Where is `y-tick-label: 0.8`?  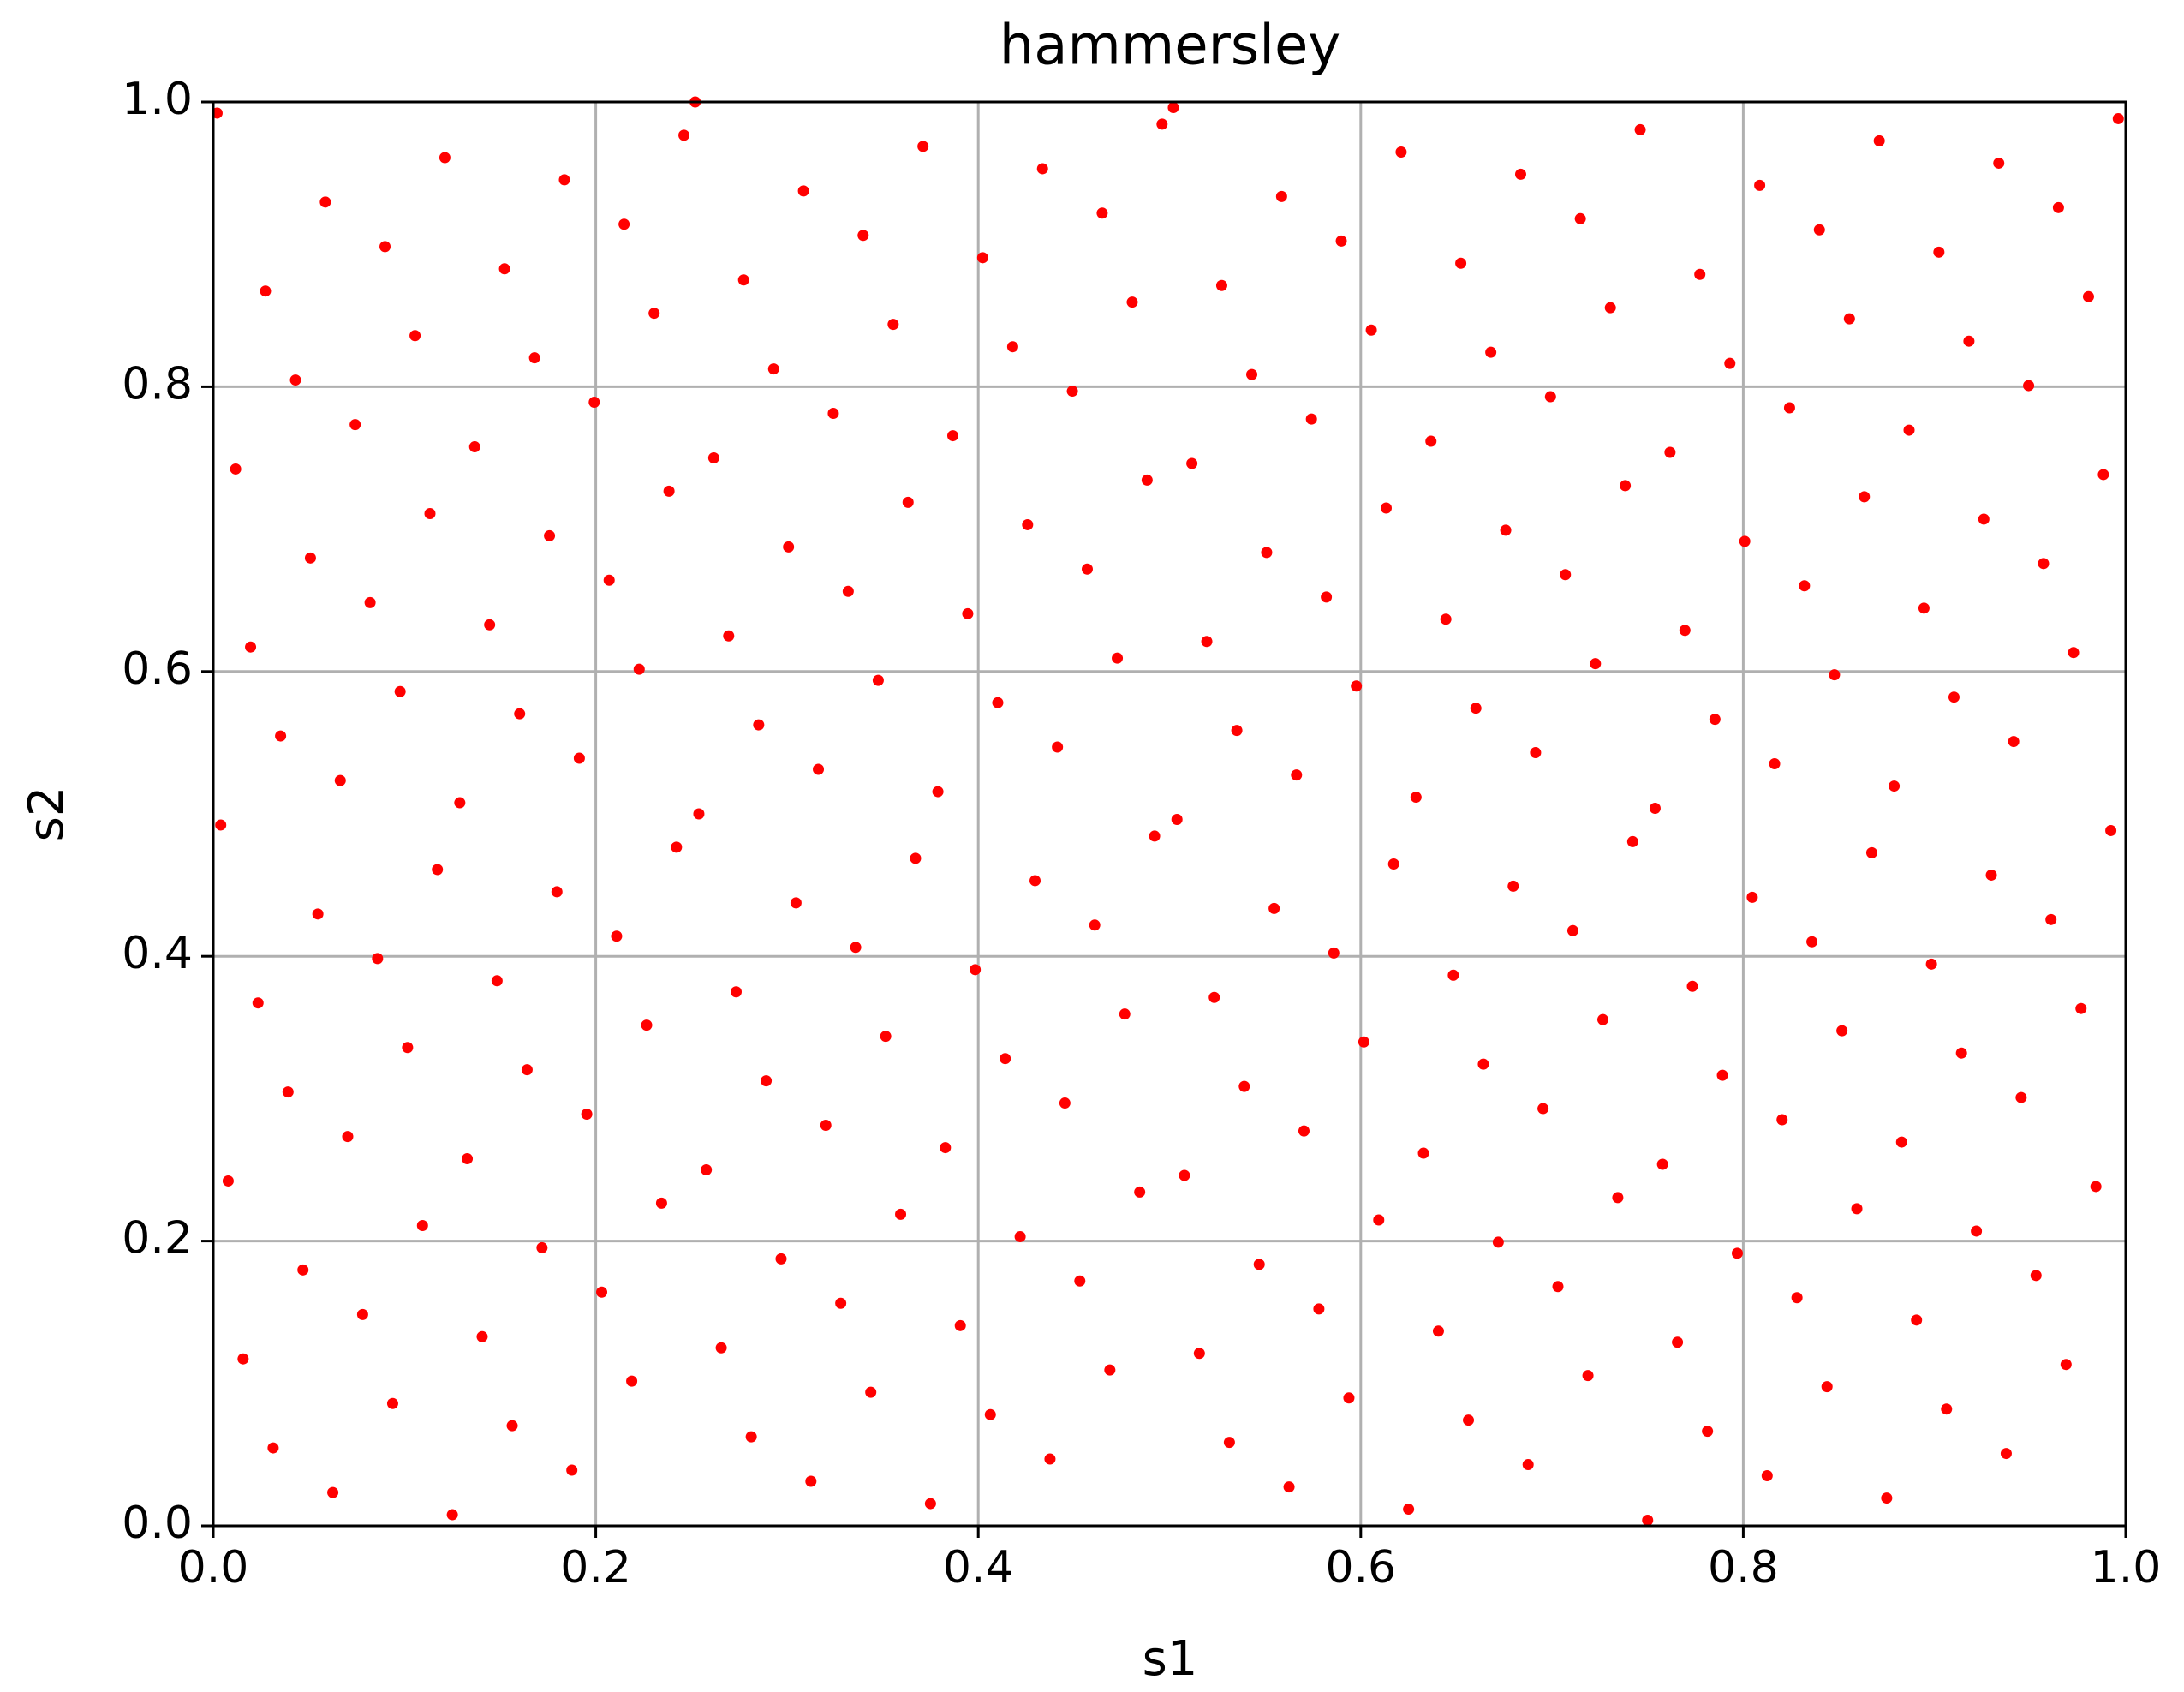 y-tick-label: 0.8 is located at coordinates (157, 384).